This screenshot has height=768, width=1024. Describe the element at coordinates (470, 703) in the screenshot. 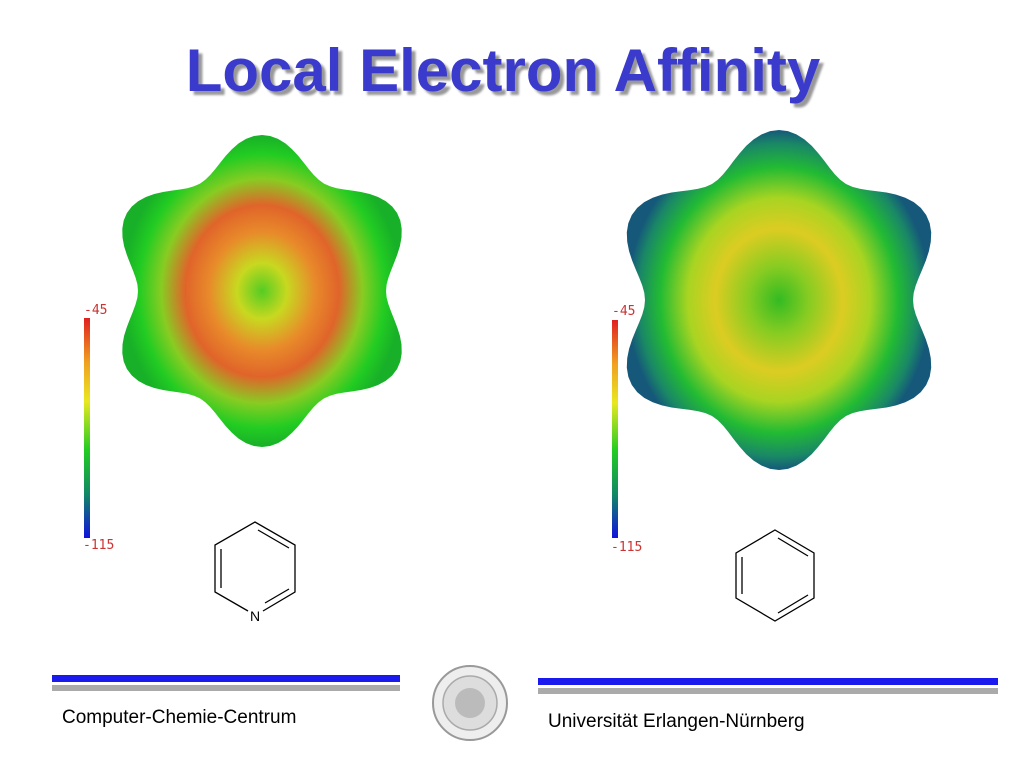

I see `university-seal` at that location.